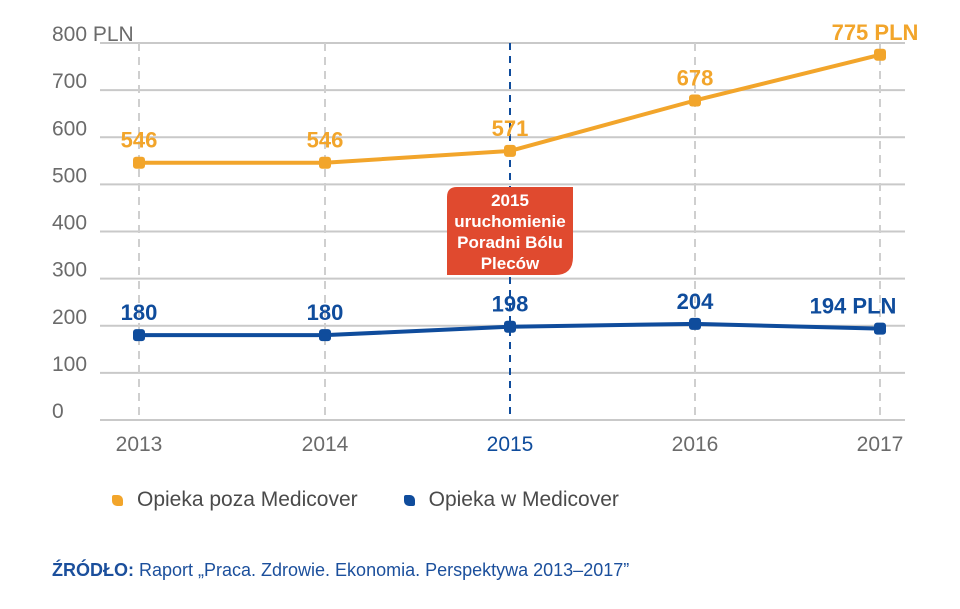 The height and width of the screenshot is (609, 960). Describe the element at coordinates (695, 77) in the screenshot. I see `data-label: 678` at that location.